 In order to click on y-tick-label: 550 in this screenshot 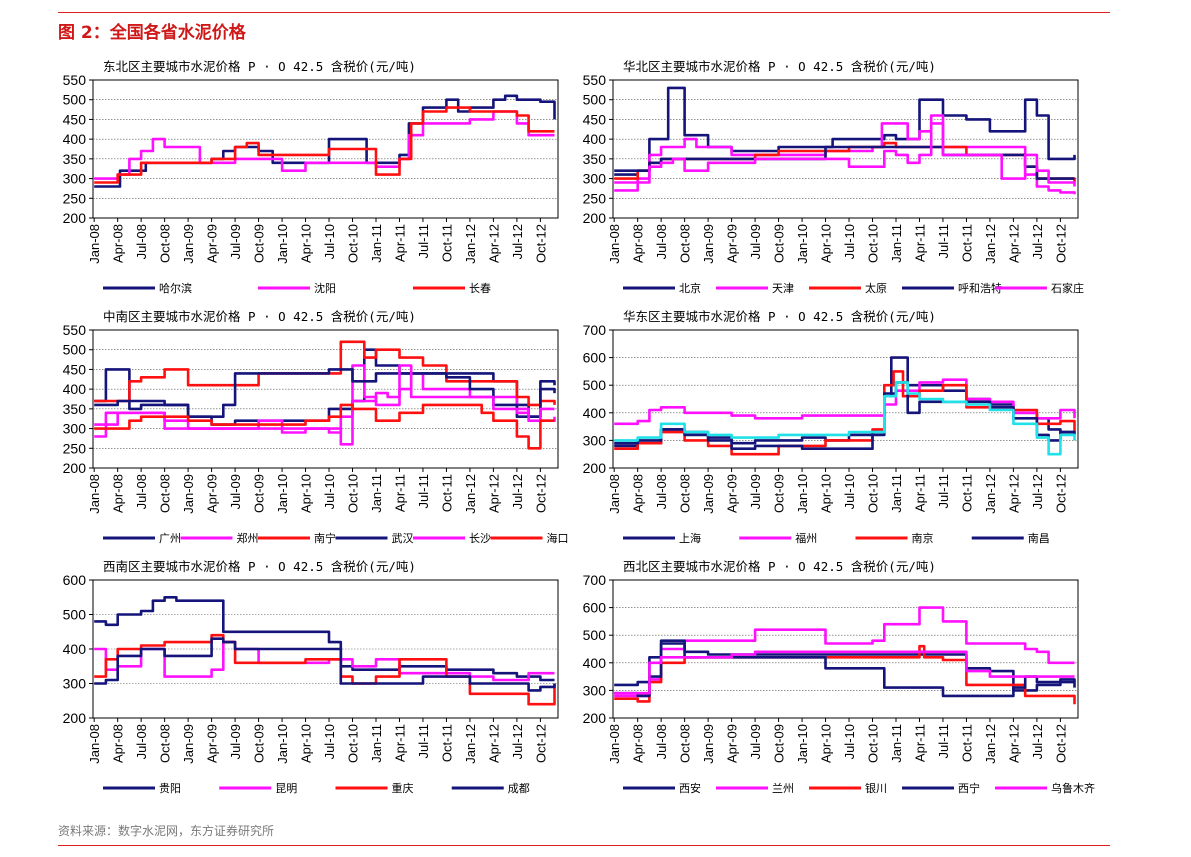, I will do `click(595, 80)`.